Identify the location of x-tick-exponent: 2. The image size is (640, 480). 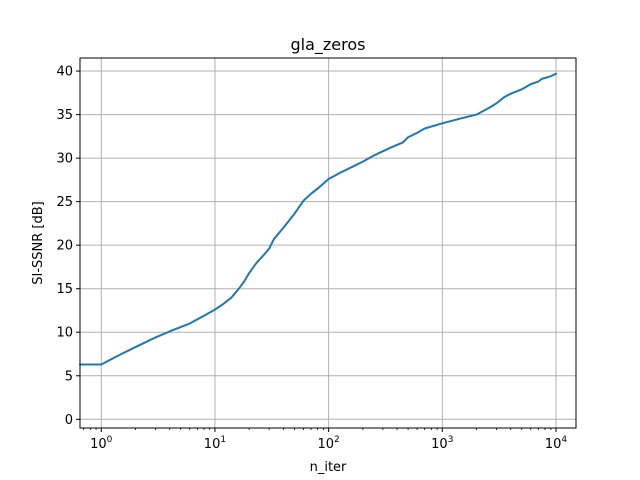
(337, 440).